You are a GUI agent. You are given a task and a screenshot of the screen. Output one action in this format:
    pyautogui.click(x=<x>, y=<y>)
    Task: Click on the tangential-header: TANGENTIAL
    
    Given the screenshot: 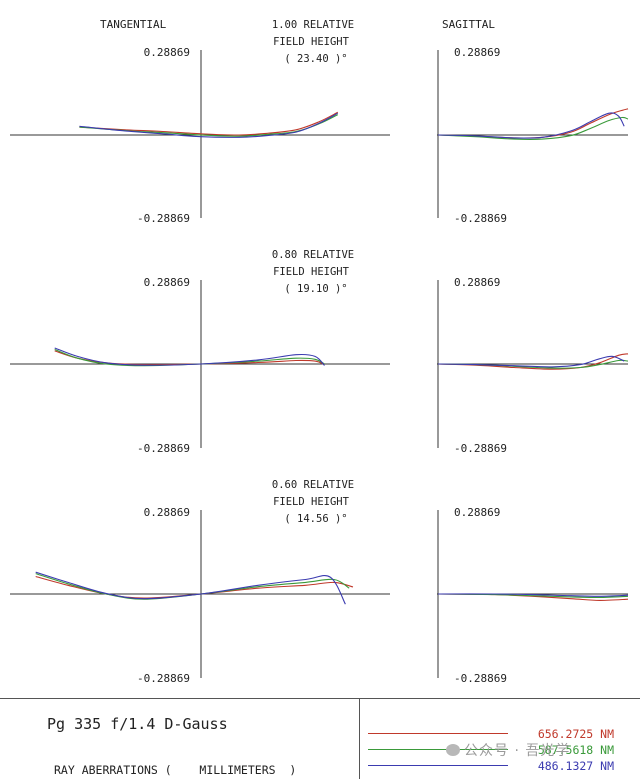 What is the action you would take?
    pyautogui.click(x=133, y=24)
    